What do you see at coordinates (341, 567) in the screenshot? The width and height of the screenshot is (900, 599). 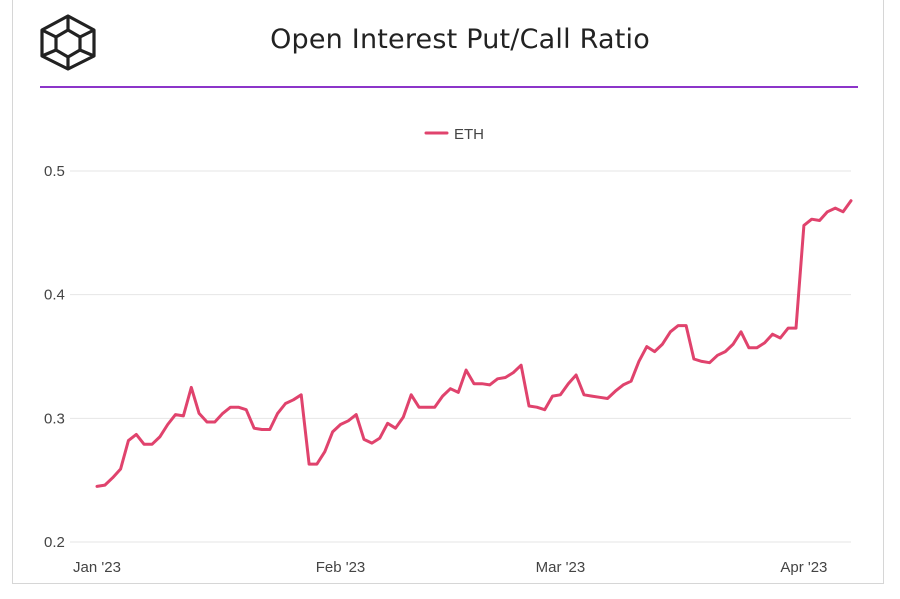 I see `x-tick-label: Feb '23` at bounding box center [341, 567].